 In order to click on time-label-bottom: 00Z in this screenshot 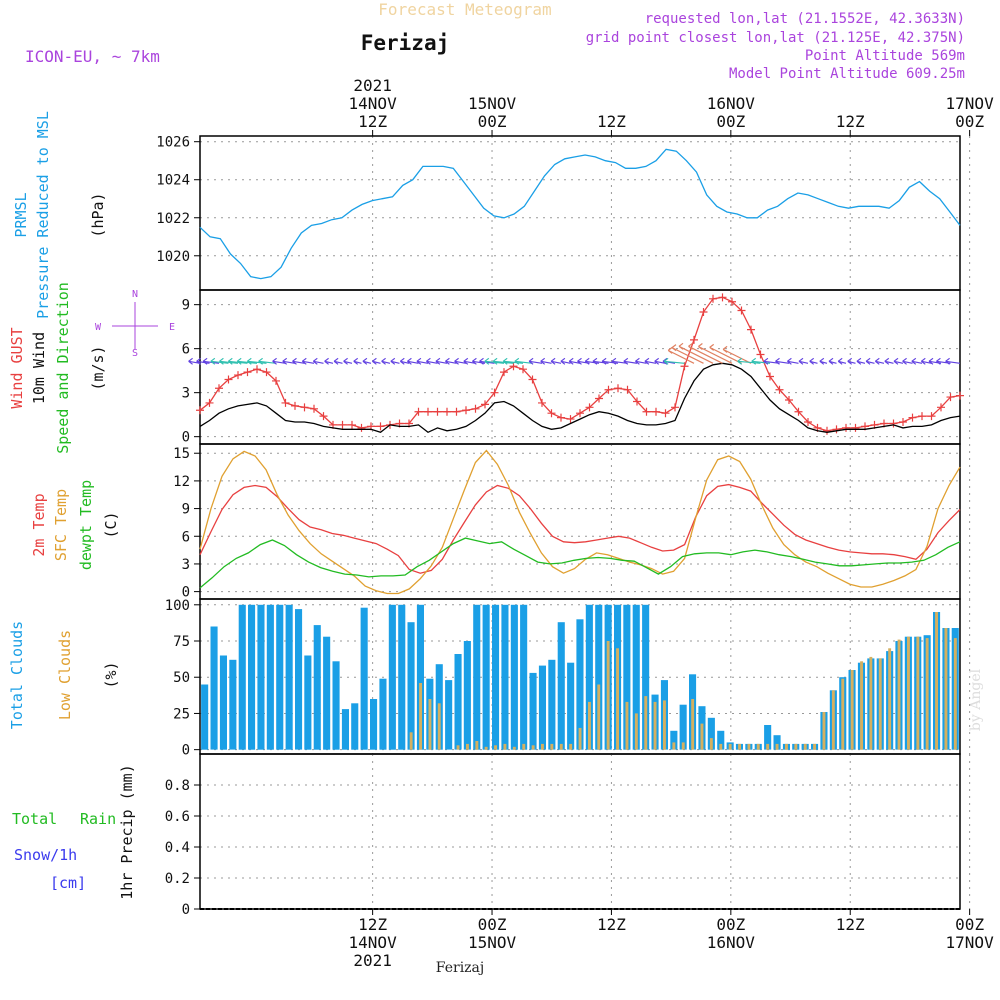, I will do `click(730, 924)`.